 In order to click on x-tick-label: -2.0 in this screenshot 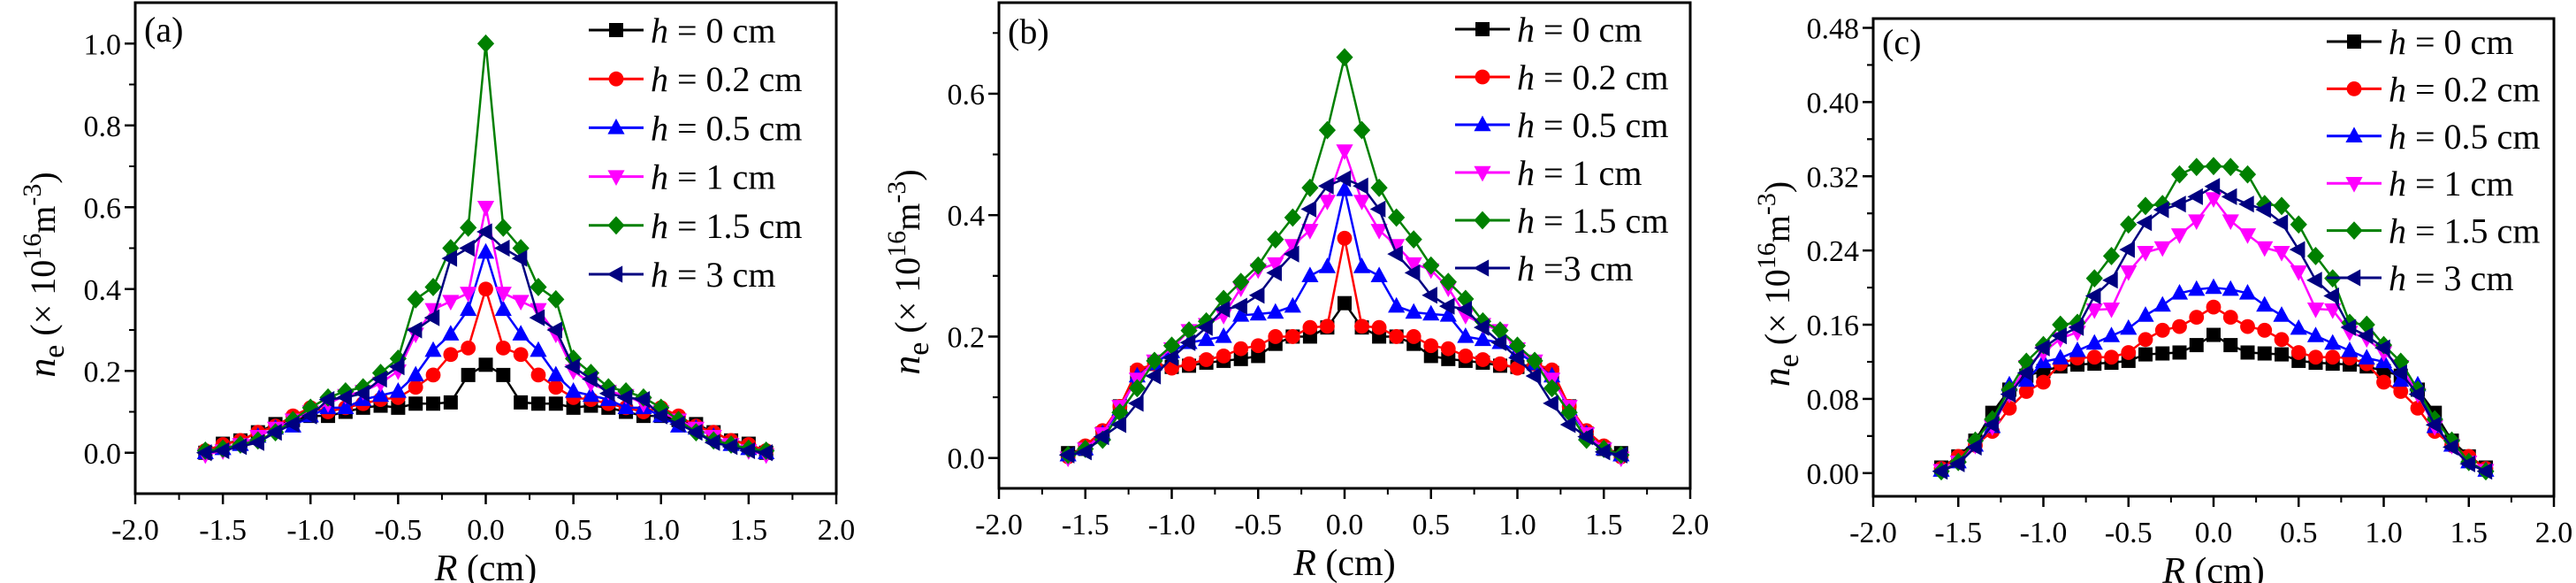, I will do `click(999, 525)`.